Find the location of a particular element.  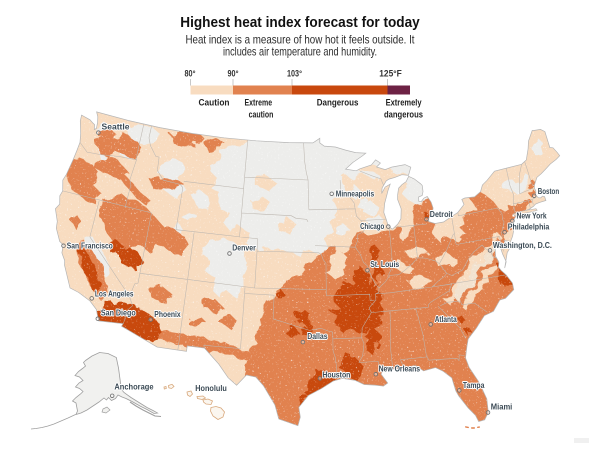

svg-text: Miami is located at coordinates (502, 407).